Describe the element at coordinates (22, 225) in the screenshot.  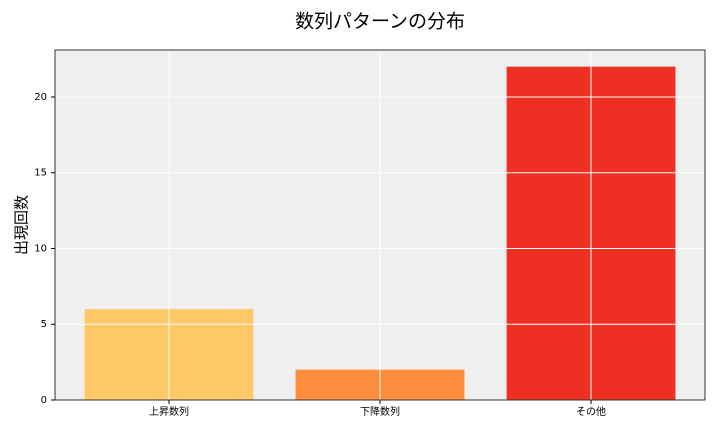
I see `y-axis-label: 出現回数` at that location.